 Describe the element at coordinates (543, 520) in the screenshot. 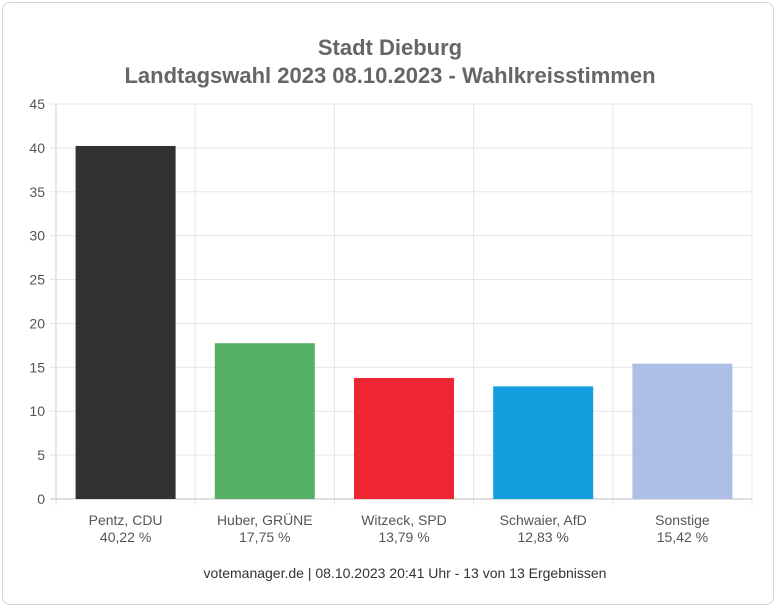

I see `x-category-label: Schwaier, AfD` at that location.